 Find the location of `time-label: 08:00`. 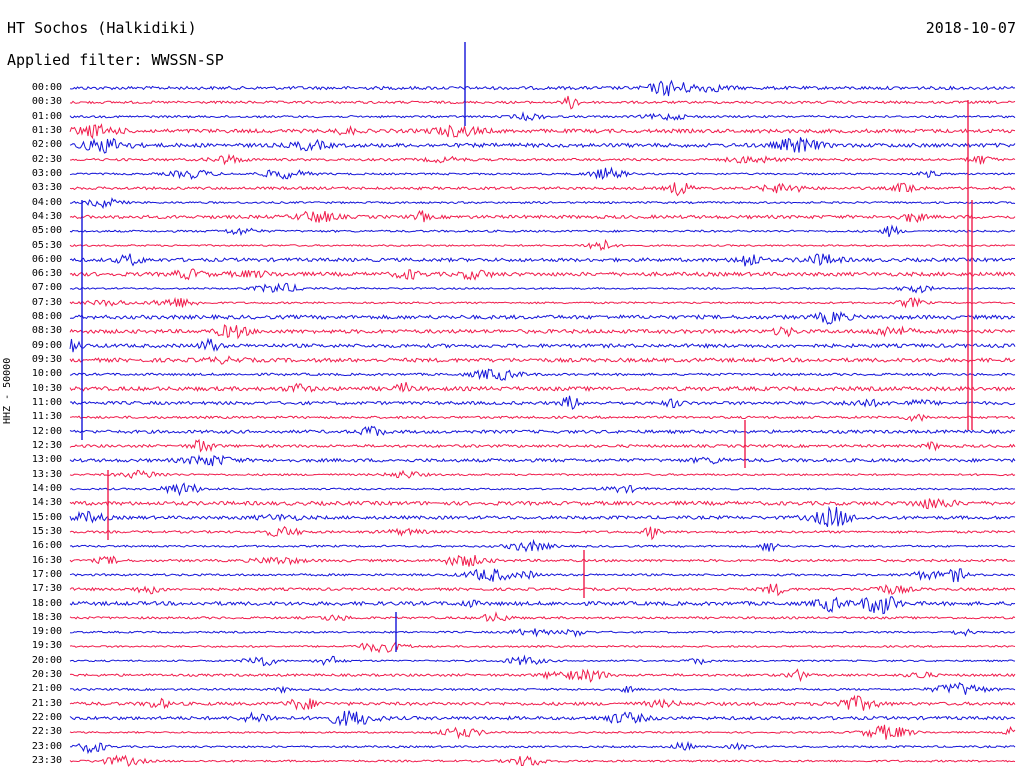

time-label: 08:00 is located at coordinates (46, 317).